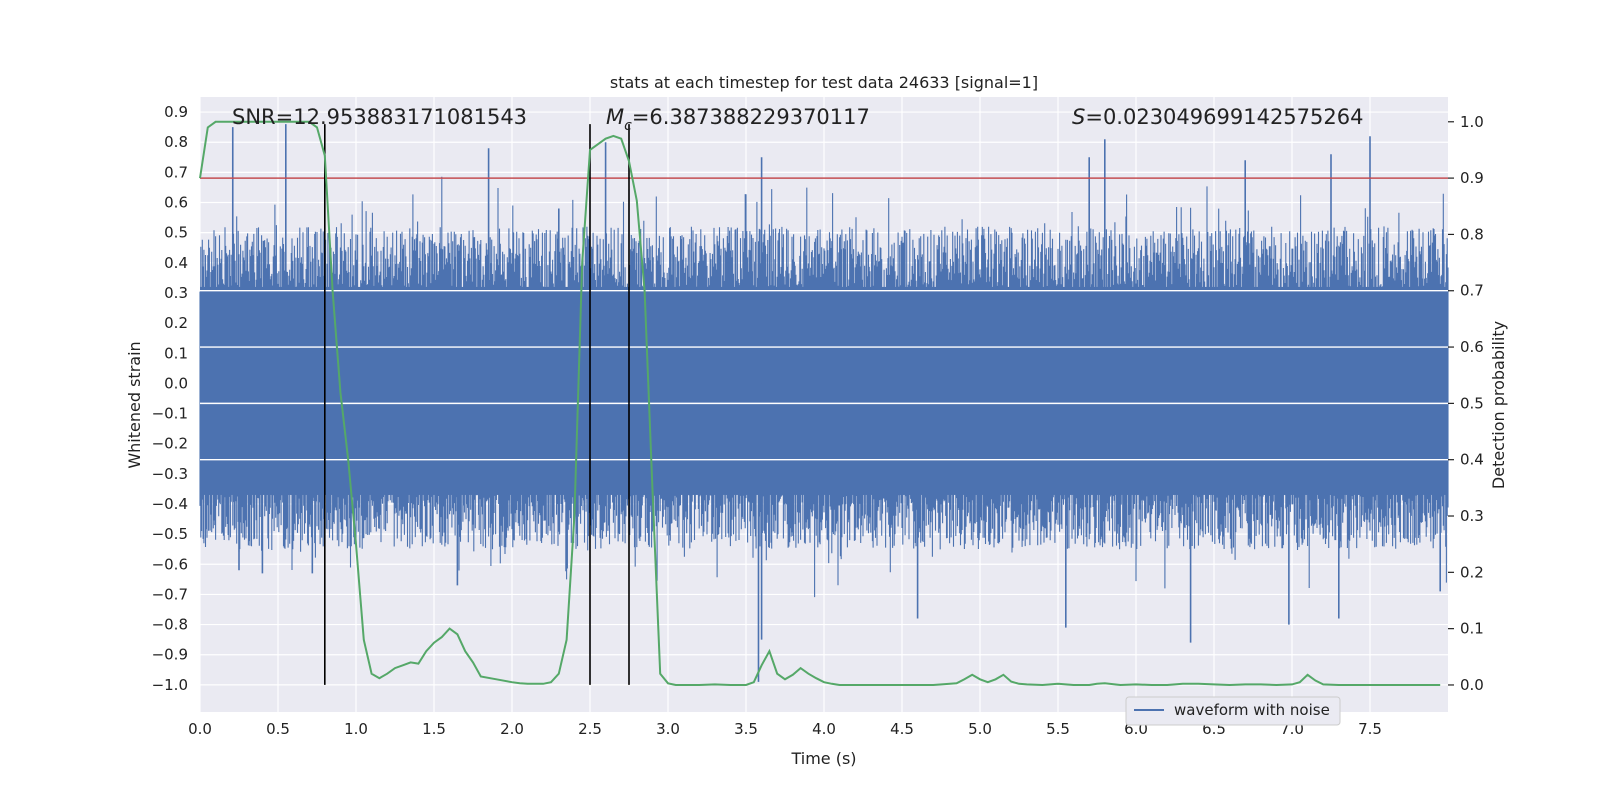 This screenshot has width=1600, height=800. Describe the element at coordinates (176, 172) in the screenshot. I see `y-left-tick-label: 0.7` at that location.